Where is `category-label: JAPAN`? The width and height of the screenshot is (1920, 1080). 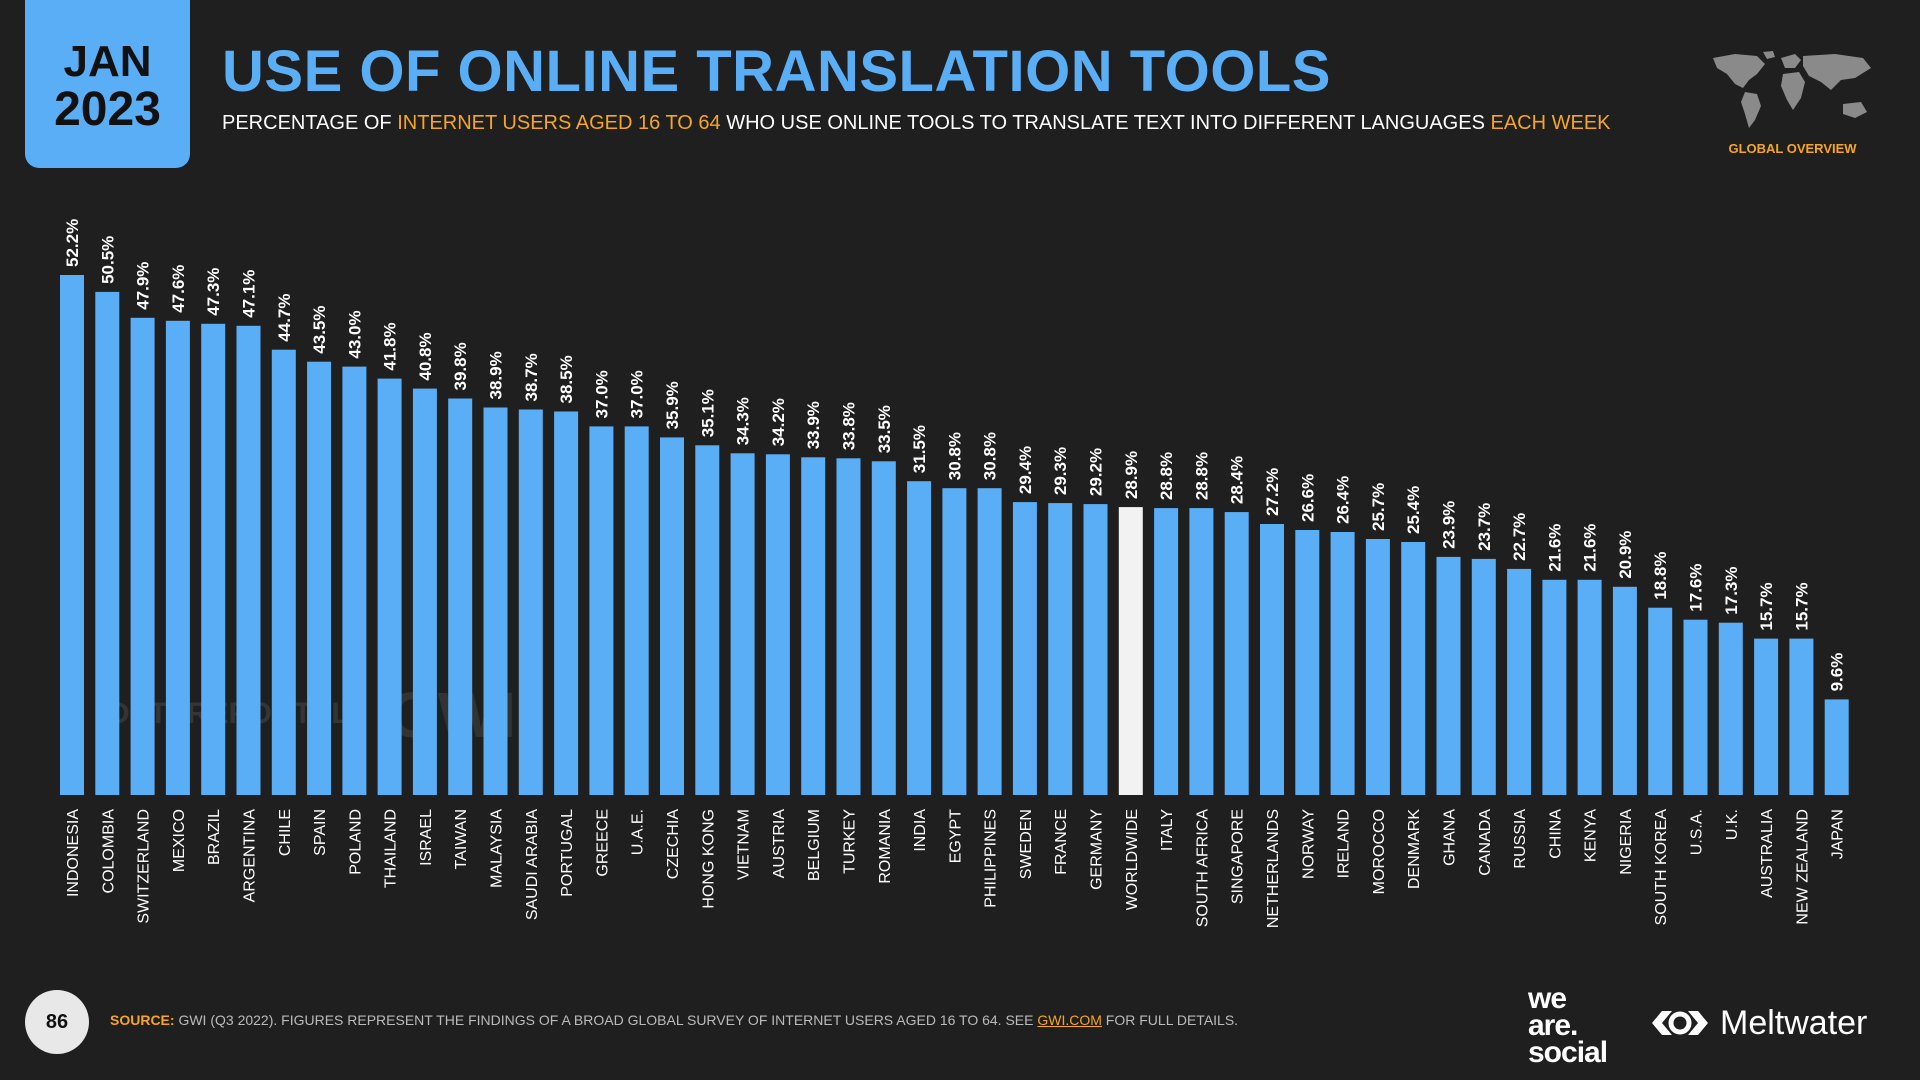 category-label: JAPAN is located at coordinates (1838, 834).